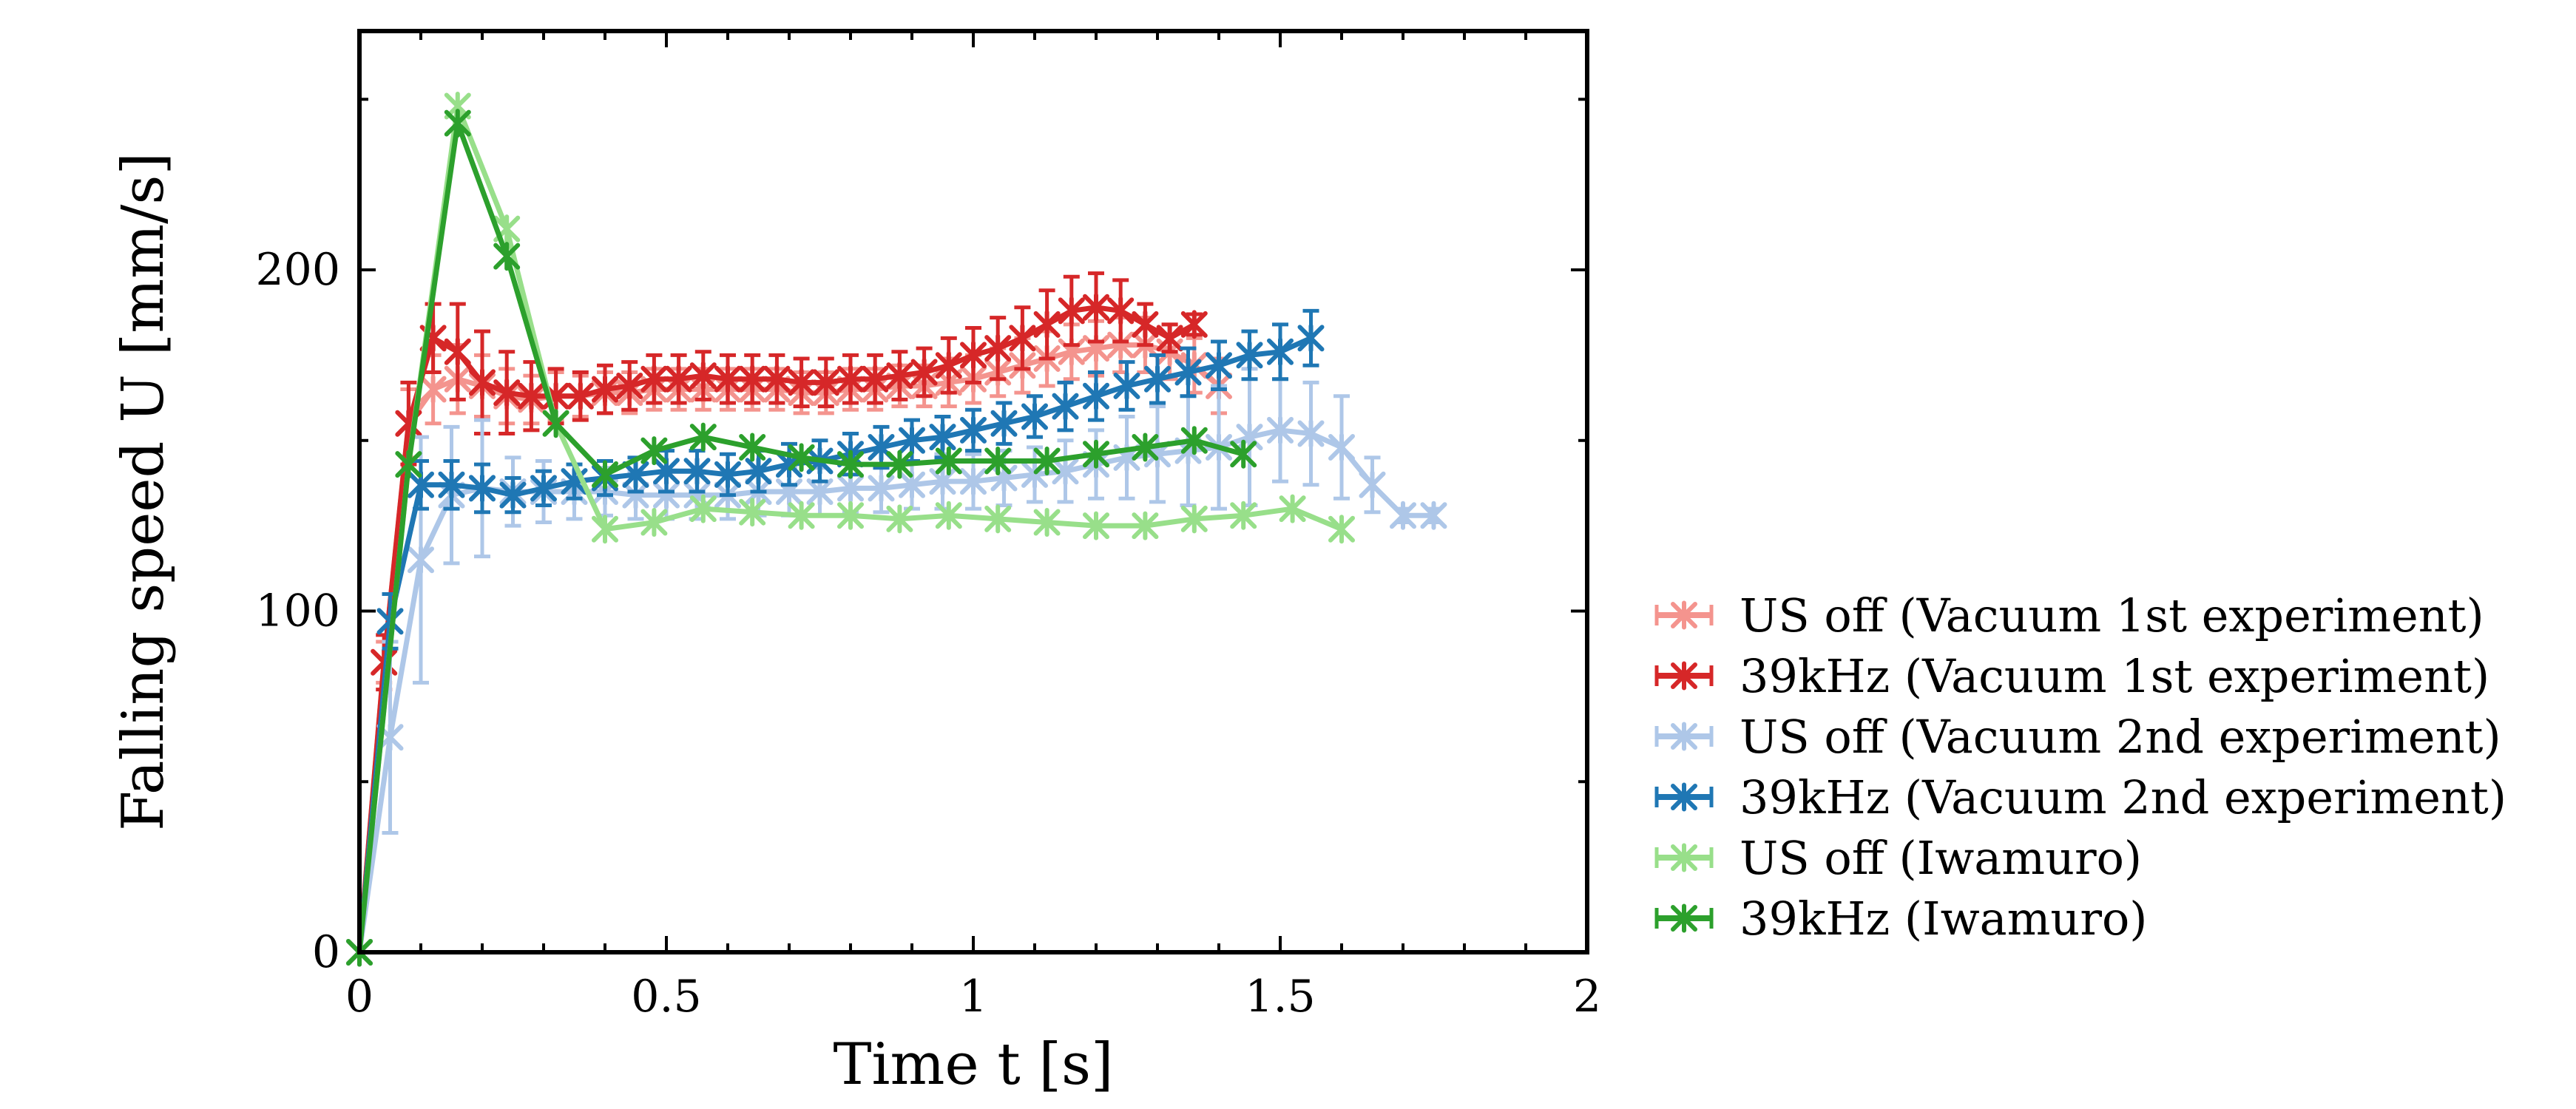 The width and height of the screenshot is (2576, 1109). I want to click on legend-label: 39kHz (Vacuum 1st experiment), so click(2114, 676).